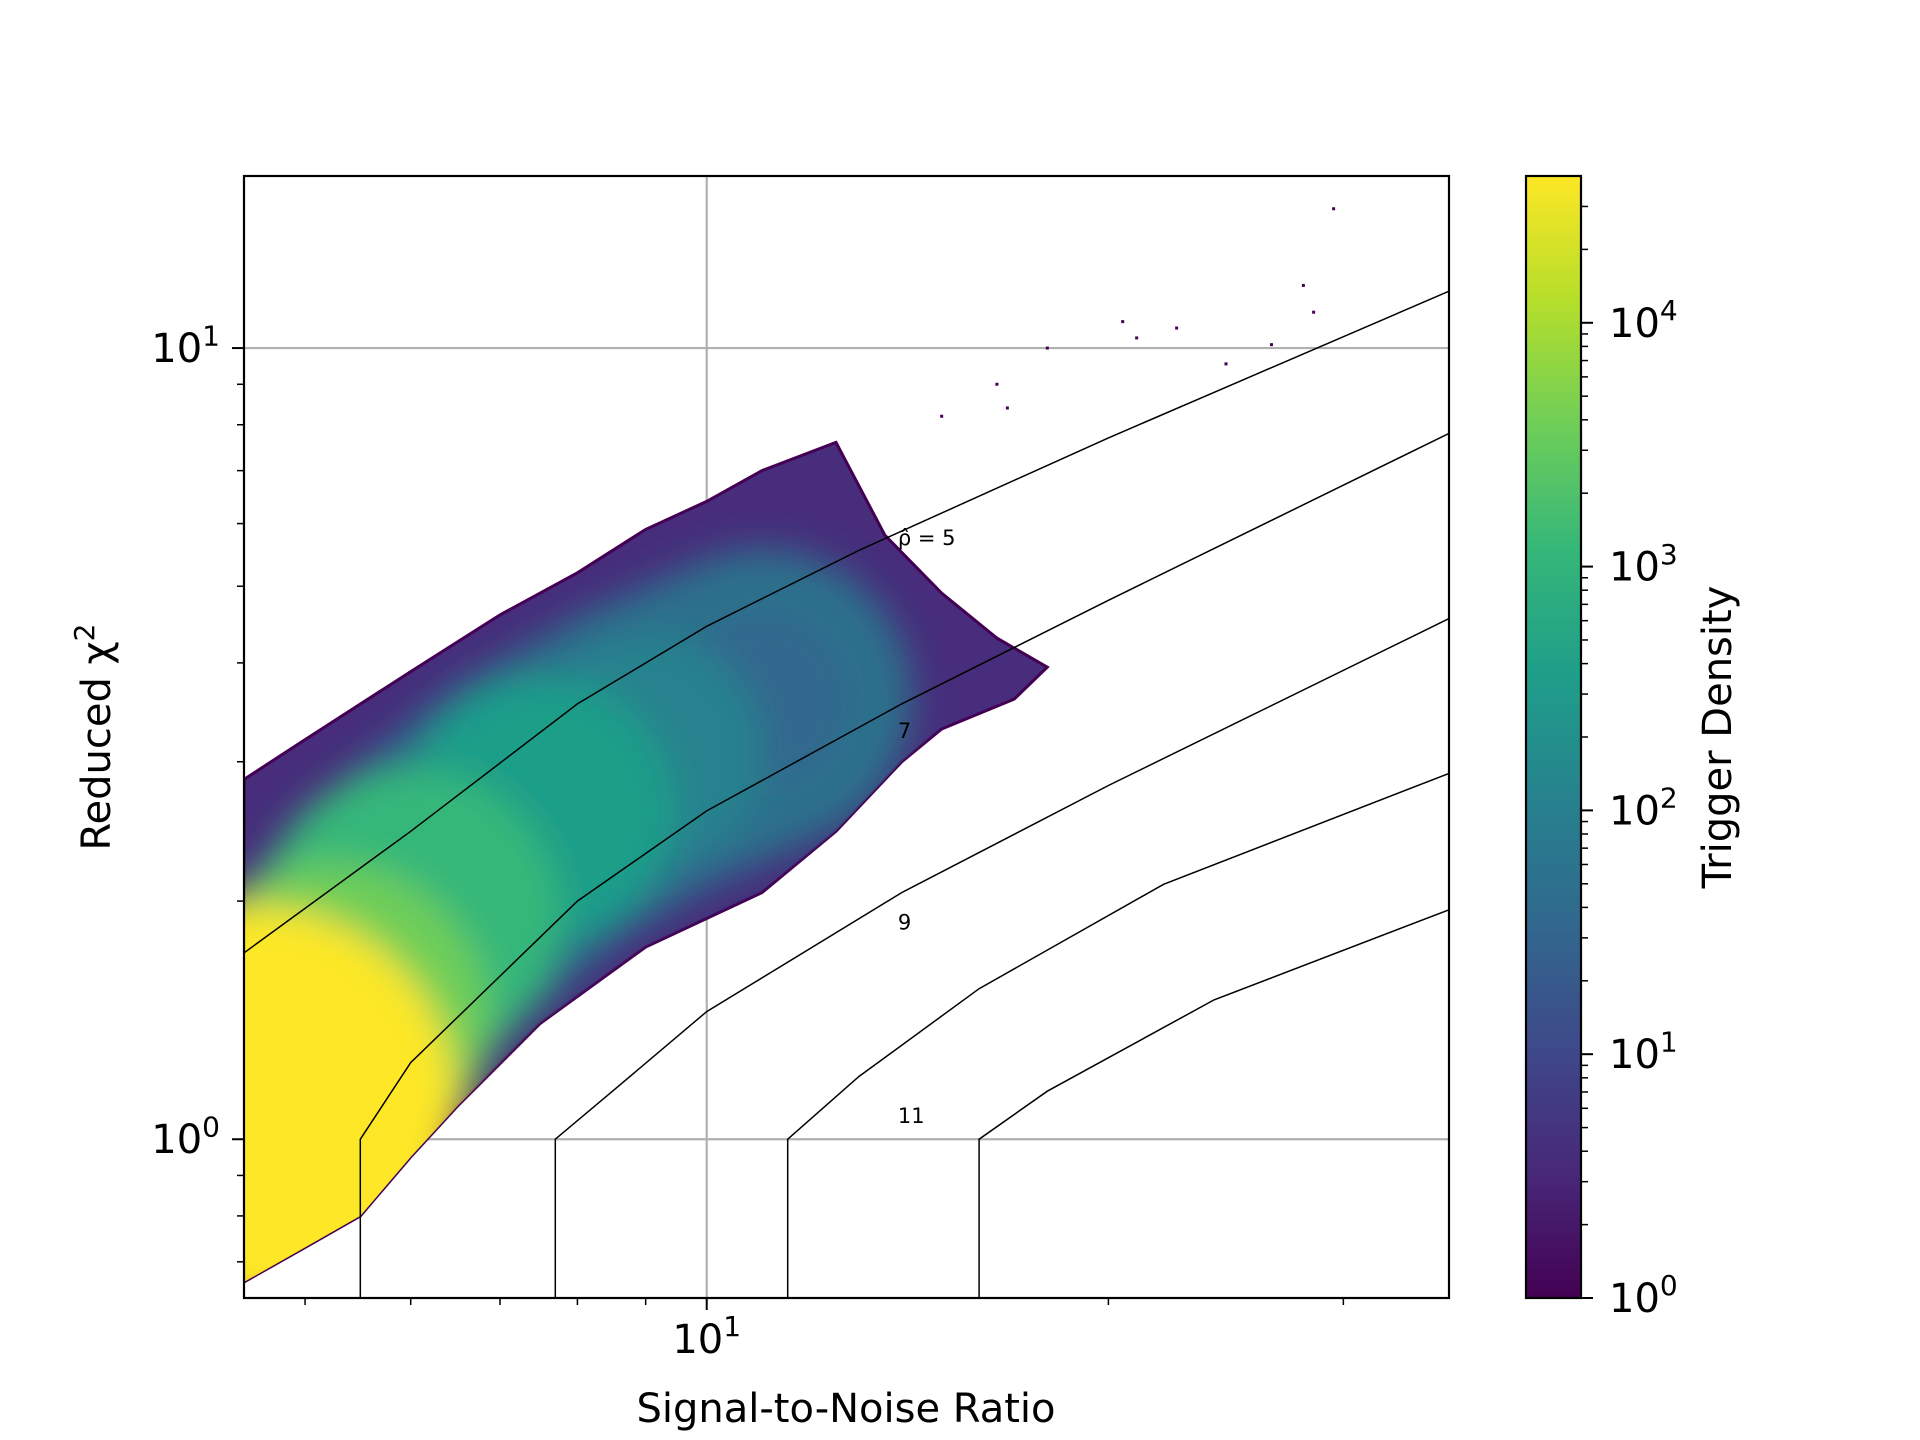  What do you see at coordinates (1643, 564) in the screenshot?
I see `colorbar-tick-label: 10³` at bounding box center [1643, 564].